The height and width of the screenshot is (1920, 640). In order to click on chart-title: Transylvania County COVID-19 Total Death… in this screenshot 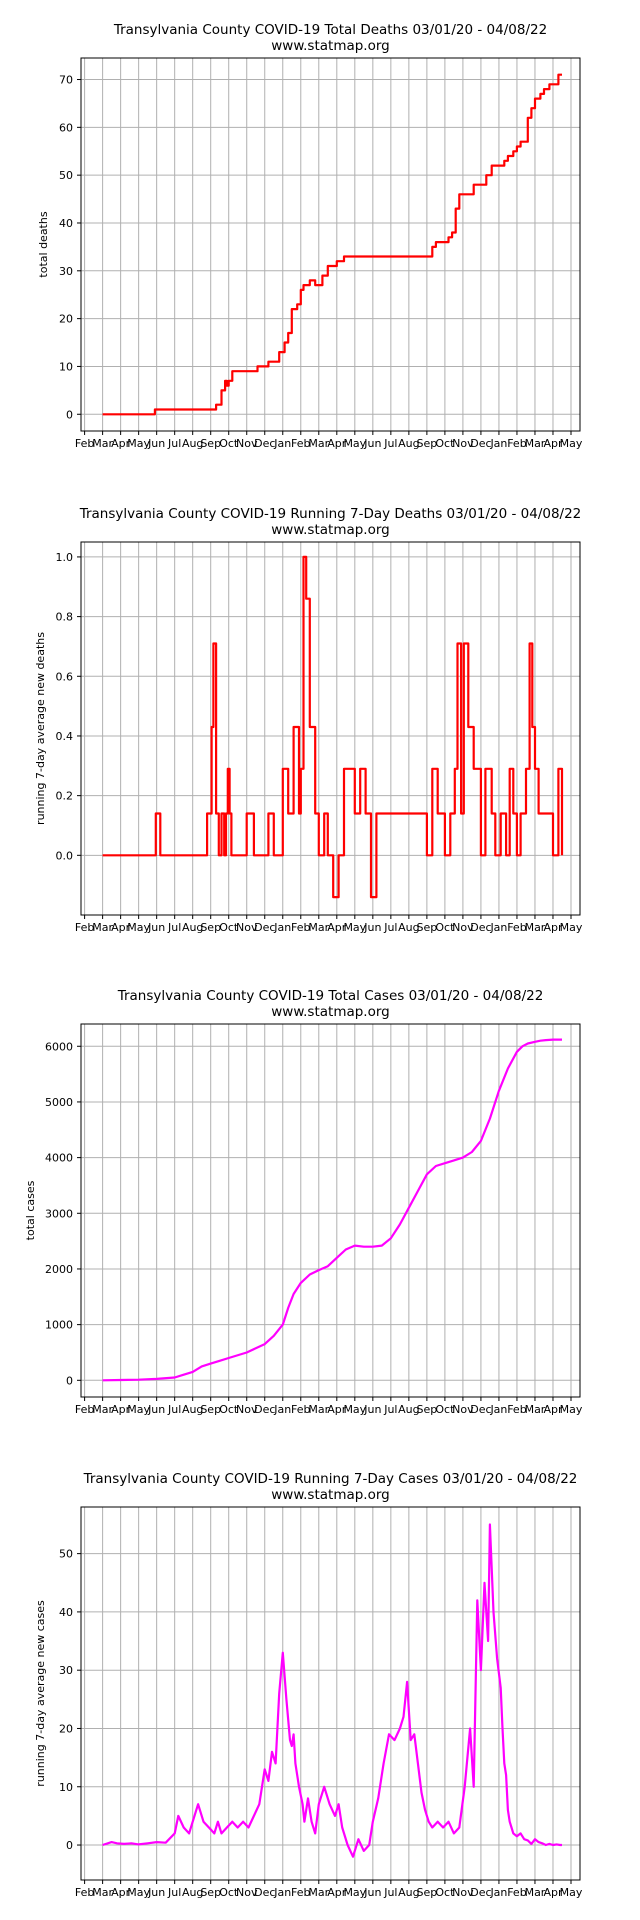, I will do `click(330, 30)`.